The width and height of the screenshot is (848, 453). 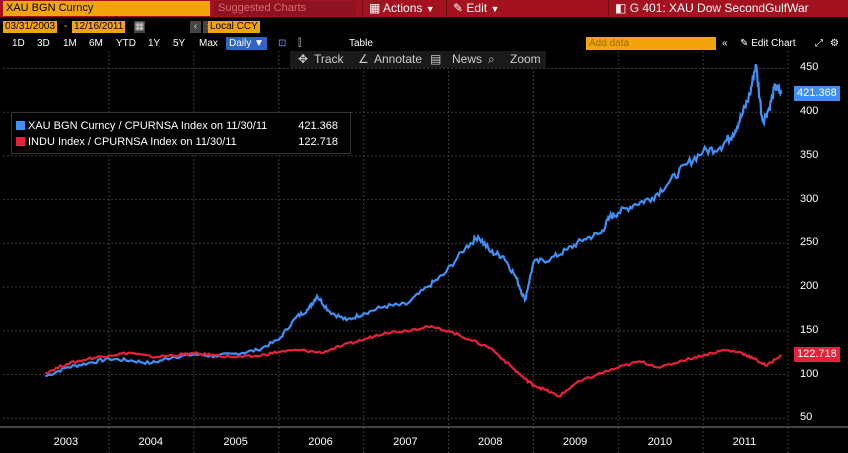 What do you see at coordinates (195, 27) in the screenshot?
I see `prev-arrow-icon: ‹` at bounding box center [195, 27].